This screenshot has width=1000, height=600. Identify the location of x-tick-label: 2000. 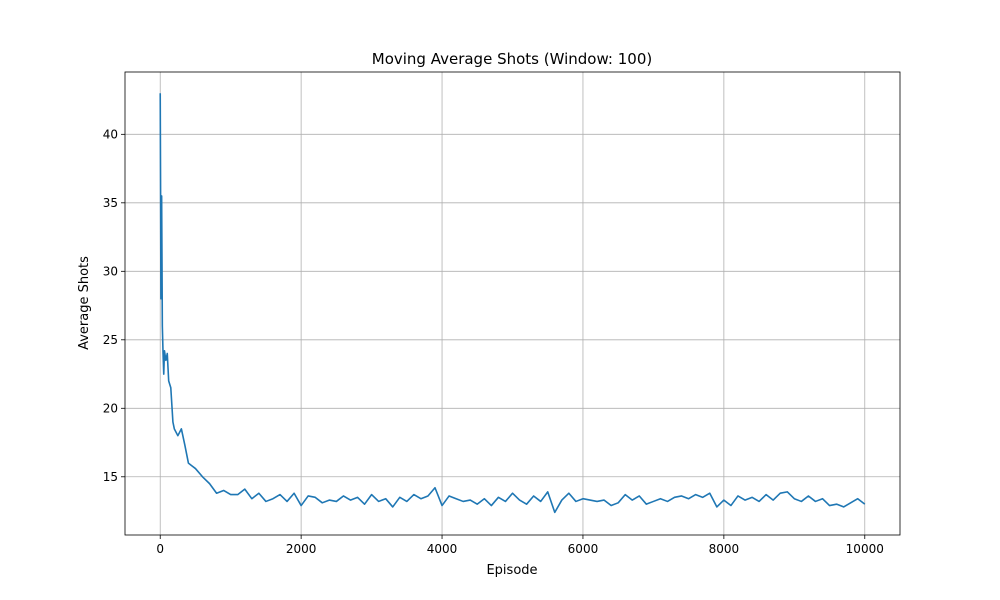
(301, 549).